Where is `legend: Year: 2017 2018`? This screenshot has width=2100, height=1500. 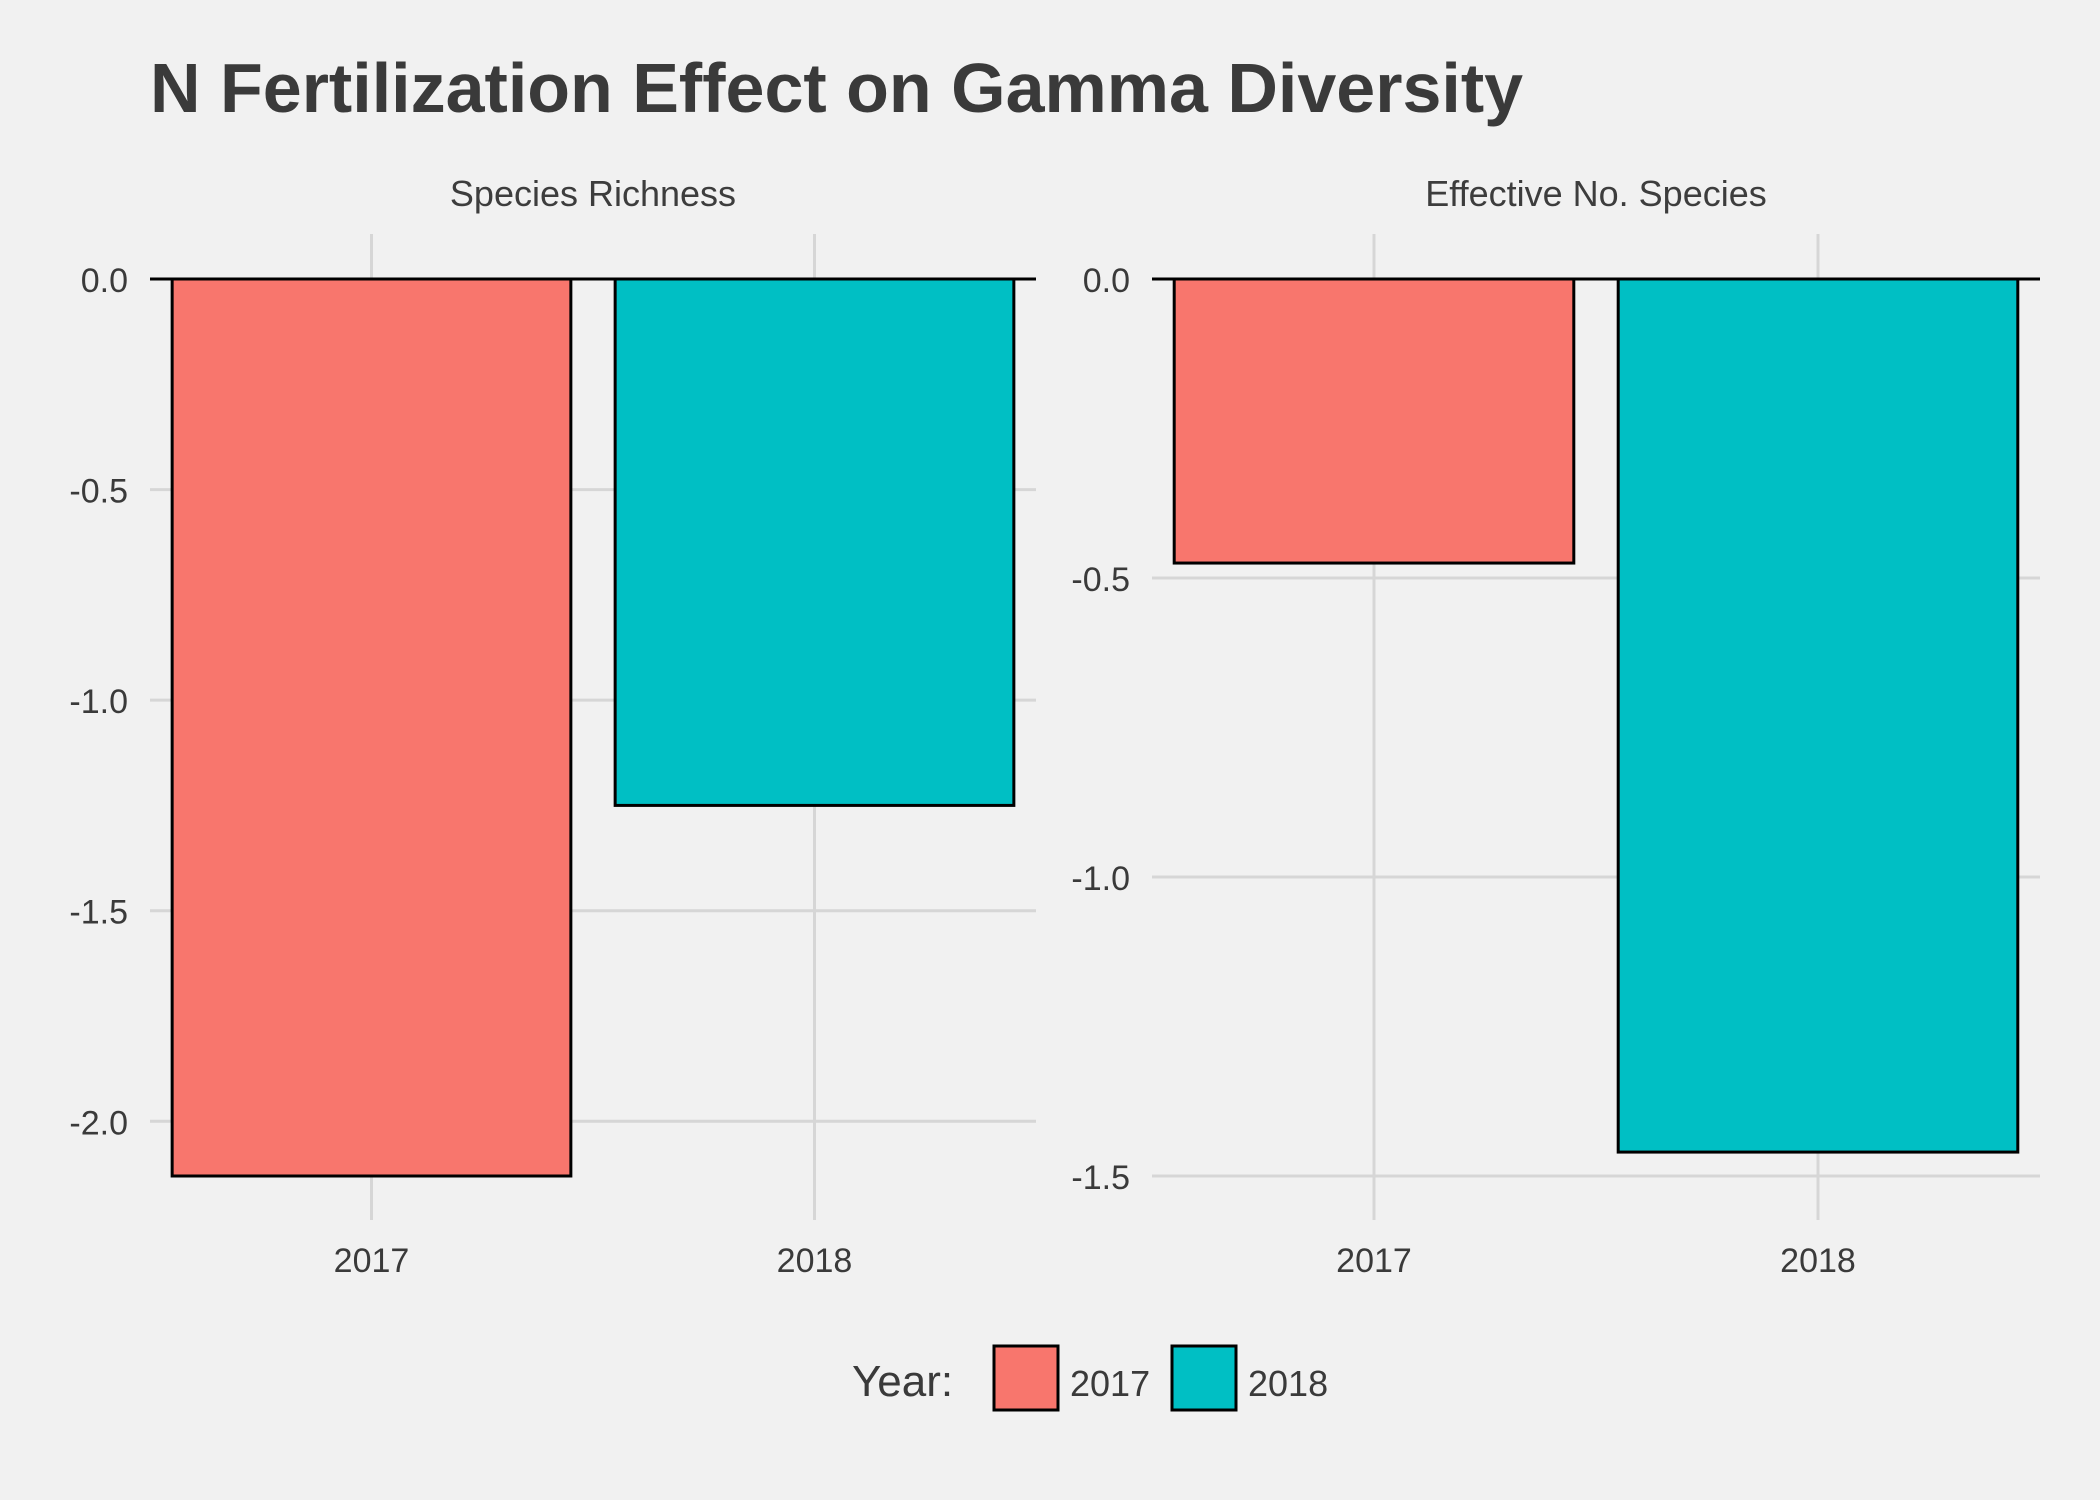
legend: Year: 2017 2018 is located at coordinates (1090, 1378).